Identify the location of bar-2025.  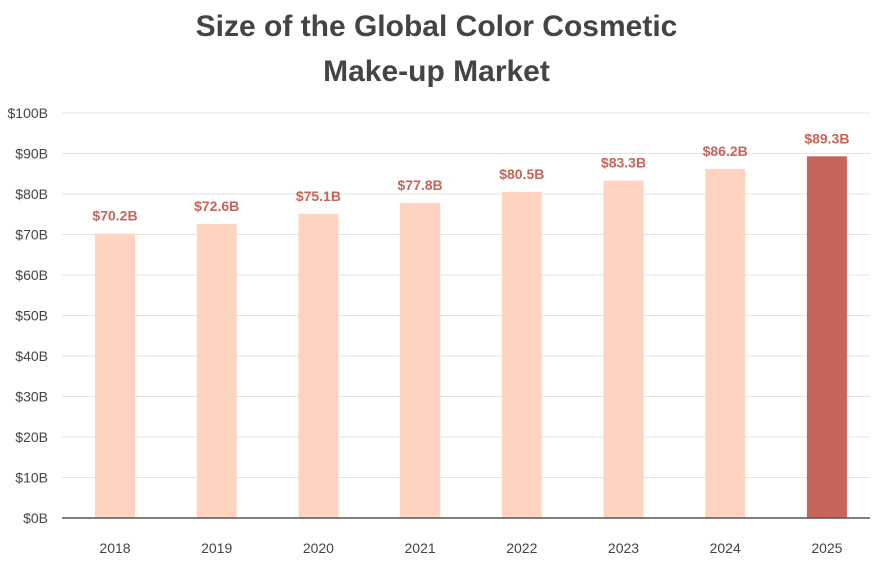
(826, 337).